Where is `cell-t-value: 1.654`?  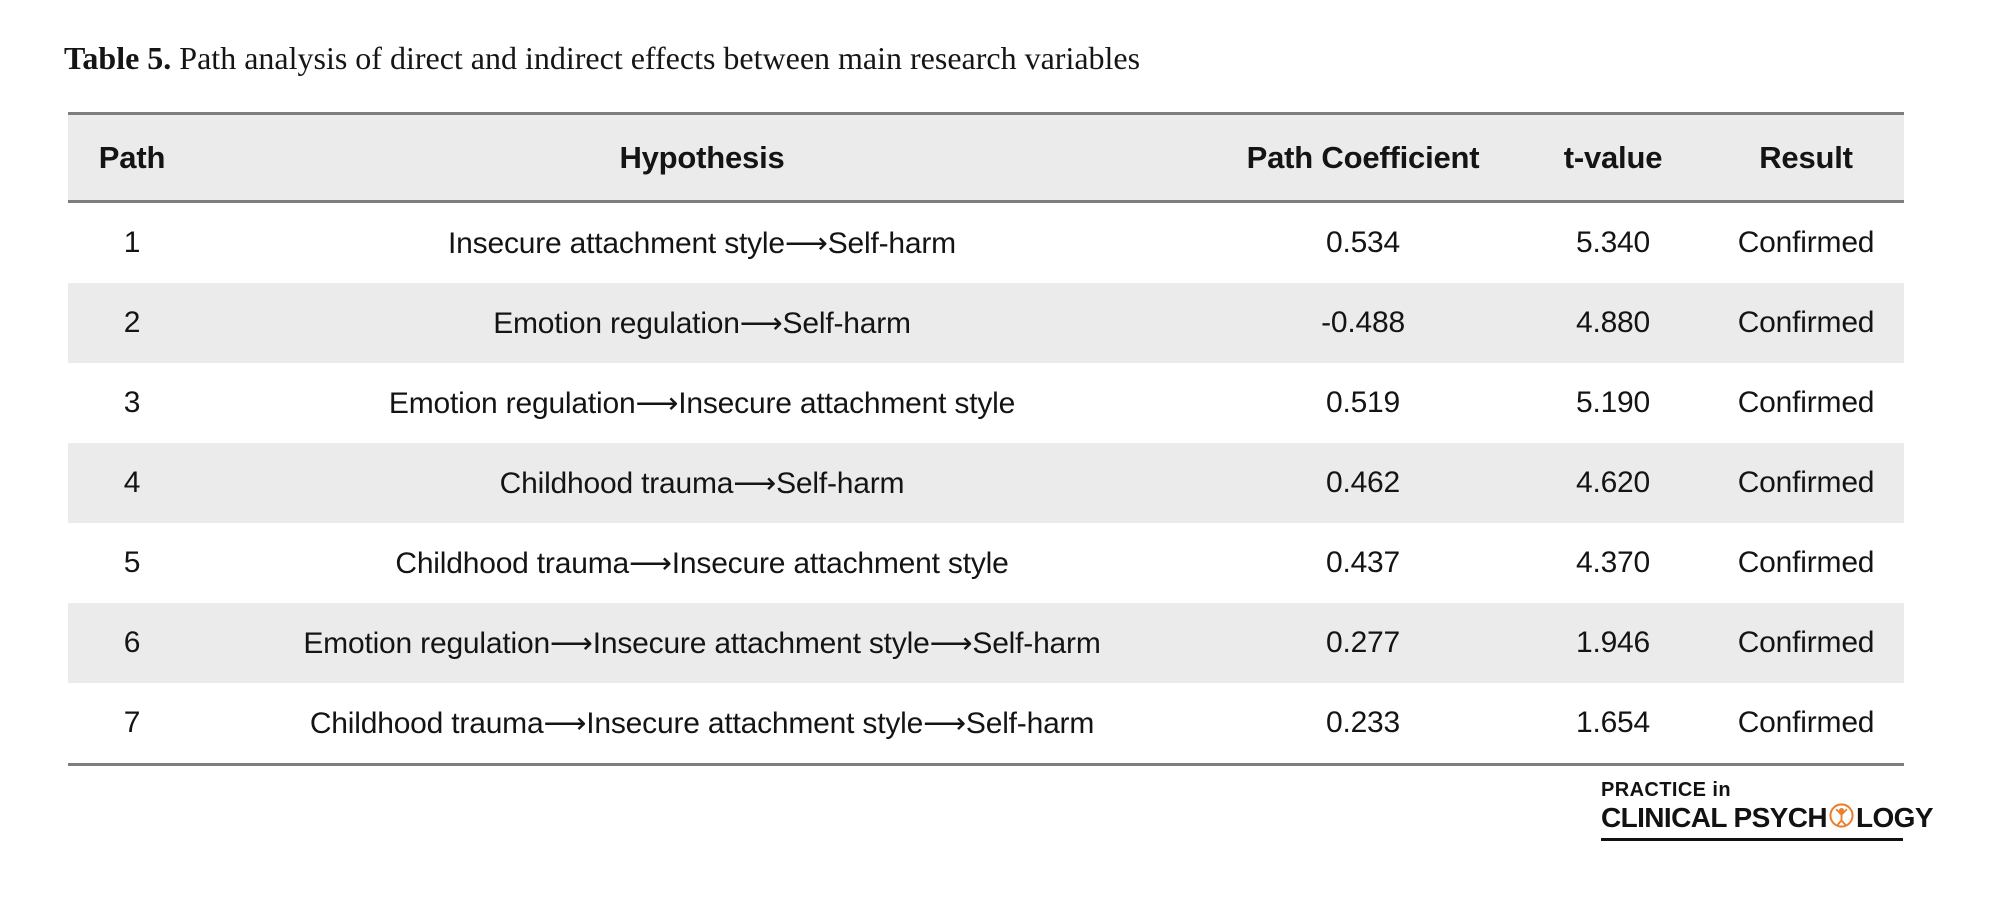
cell-t-value: 1.654 is located at coordinates (1613, 722).